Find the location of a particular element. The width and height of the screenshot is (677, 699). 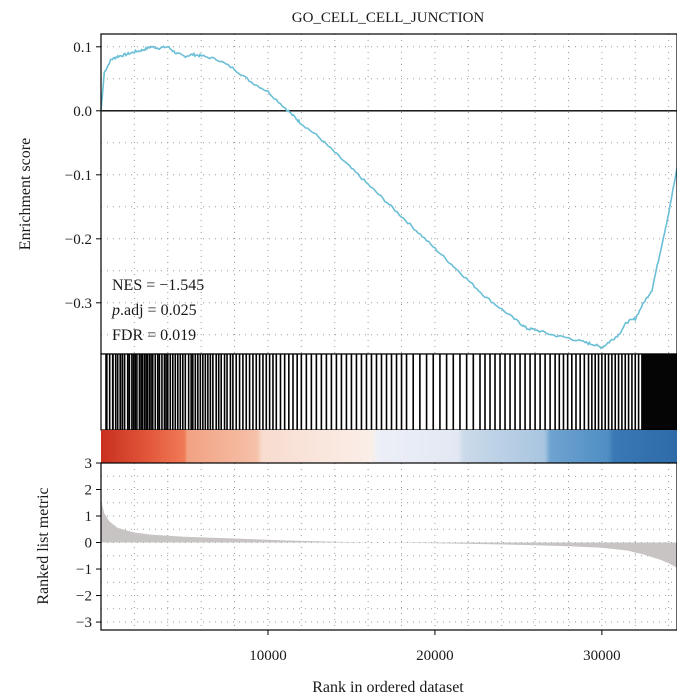

fdr-stat: FDR = 0.019 is located at coordinates (154, 335).